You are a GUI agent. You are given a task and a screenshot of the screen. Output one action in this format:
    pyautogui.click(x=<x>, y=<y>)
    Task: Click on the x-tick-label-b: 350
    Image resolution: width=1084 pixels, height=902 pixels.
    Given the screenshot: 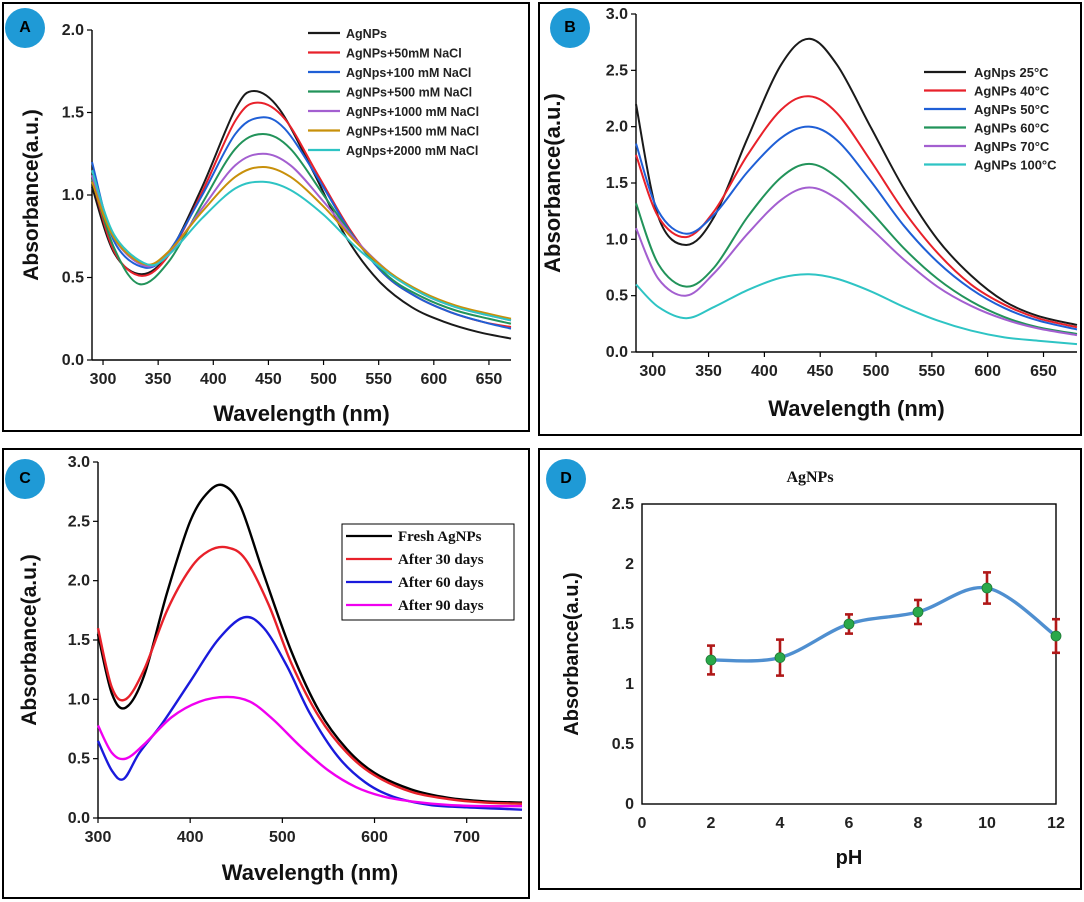 What is the action you would take?
    pyautogui.click(x=708, y=371)
    